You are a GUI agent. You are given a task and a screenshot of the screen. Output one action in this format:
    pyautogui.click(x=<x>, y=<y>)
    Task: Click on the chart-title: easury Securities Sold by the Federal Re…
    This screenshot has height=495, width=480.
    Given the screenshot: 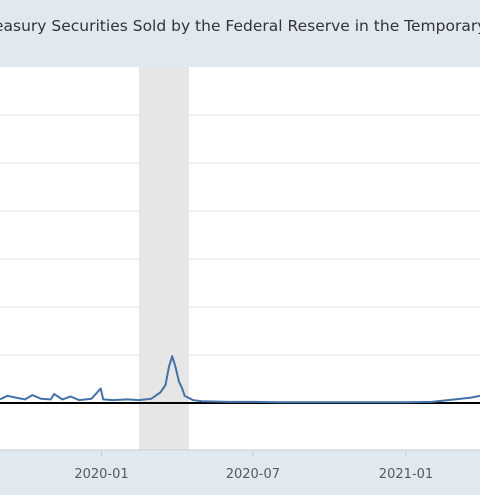 What is the action you would take?
    pyautogui.click(x=240, y=26)
    